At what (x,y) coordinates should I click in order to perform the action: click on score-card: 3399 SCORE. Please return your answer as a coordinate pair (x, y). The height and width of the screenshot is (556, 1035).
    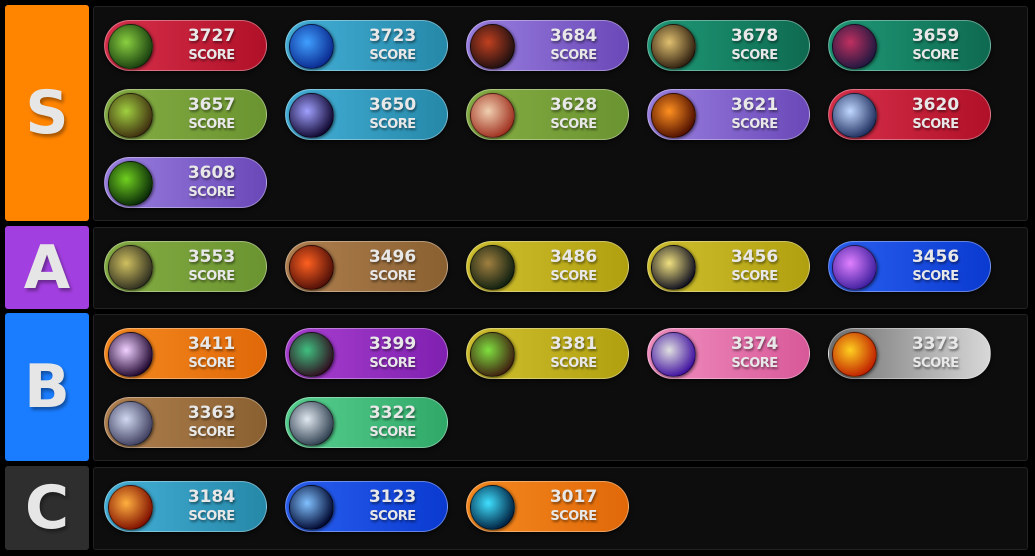
    Looking at the image, I should click on (366, 353).